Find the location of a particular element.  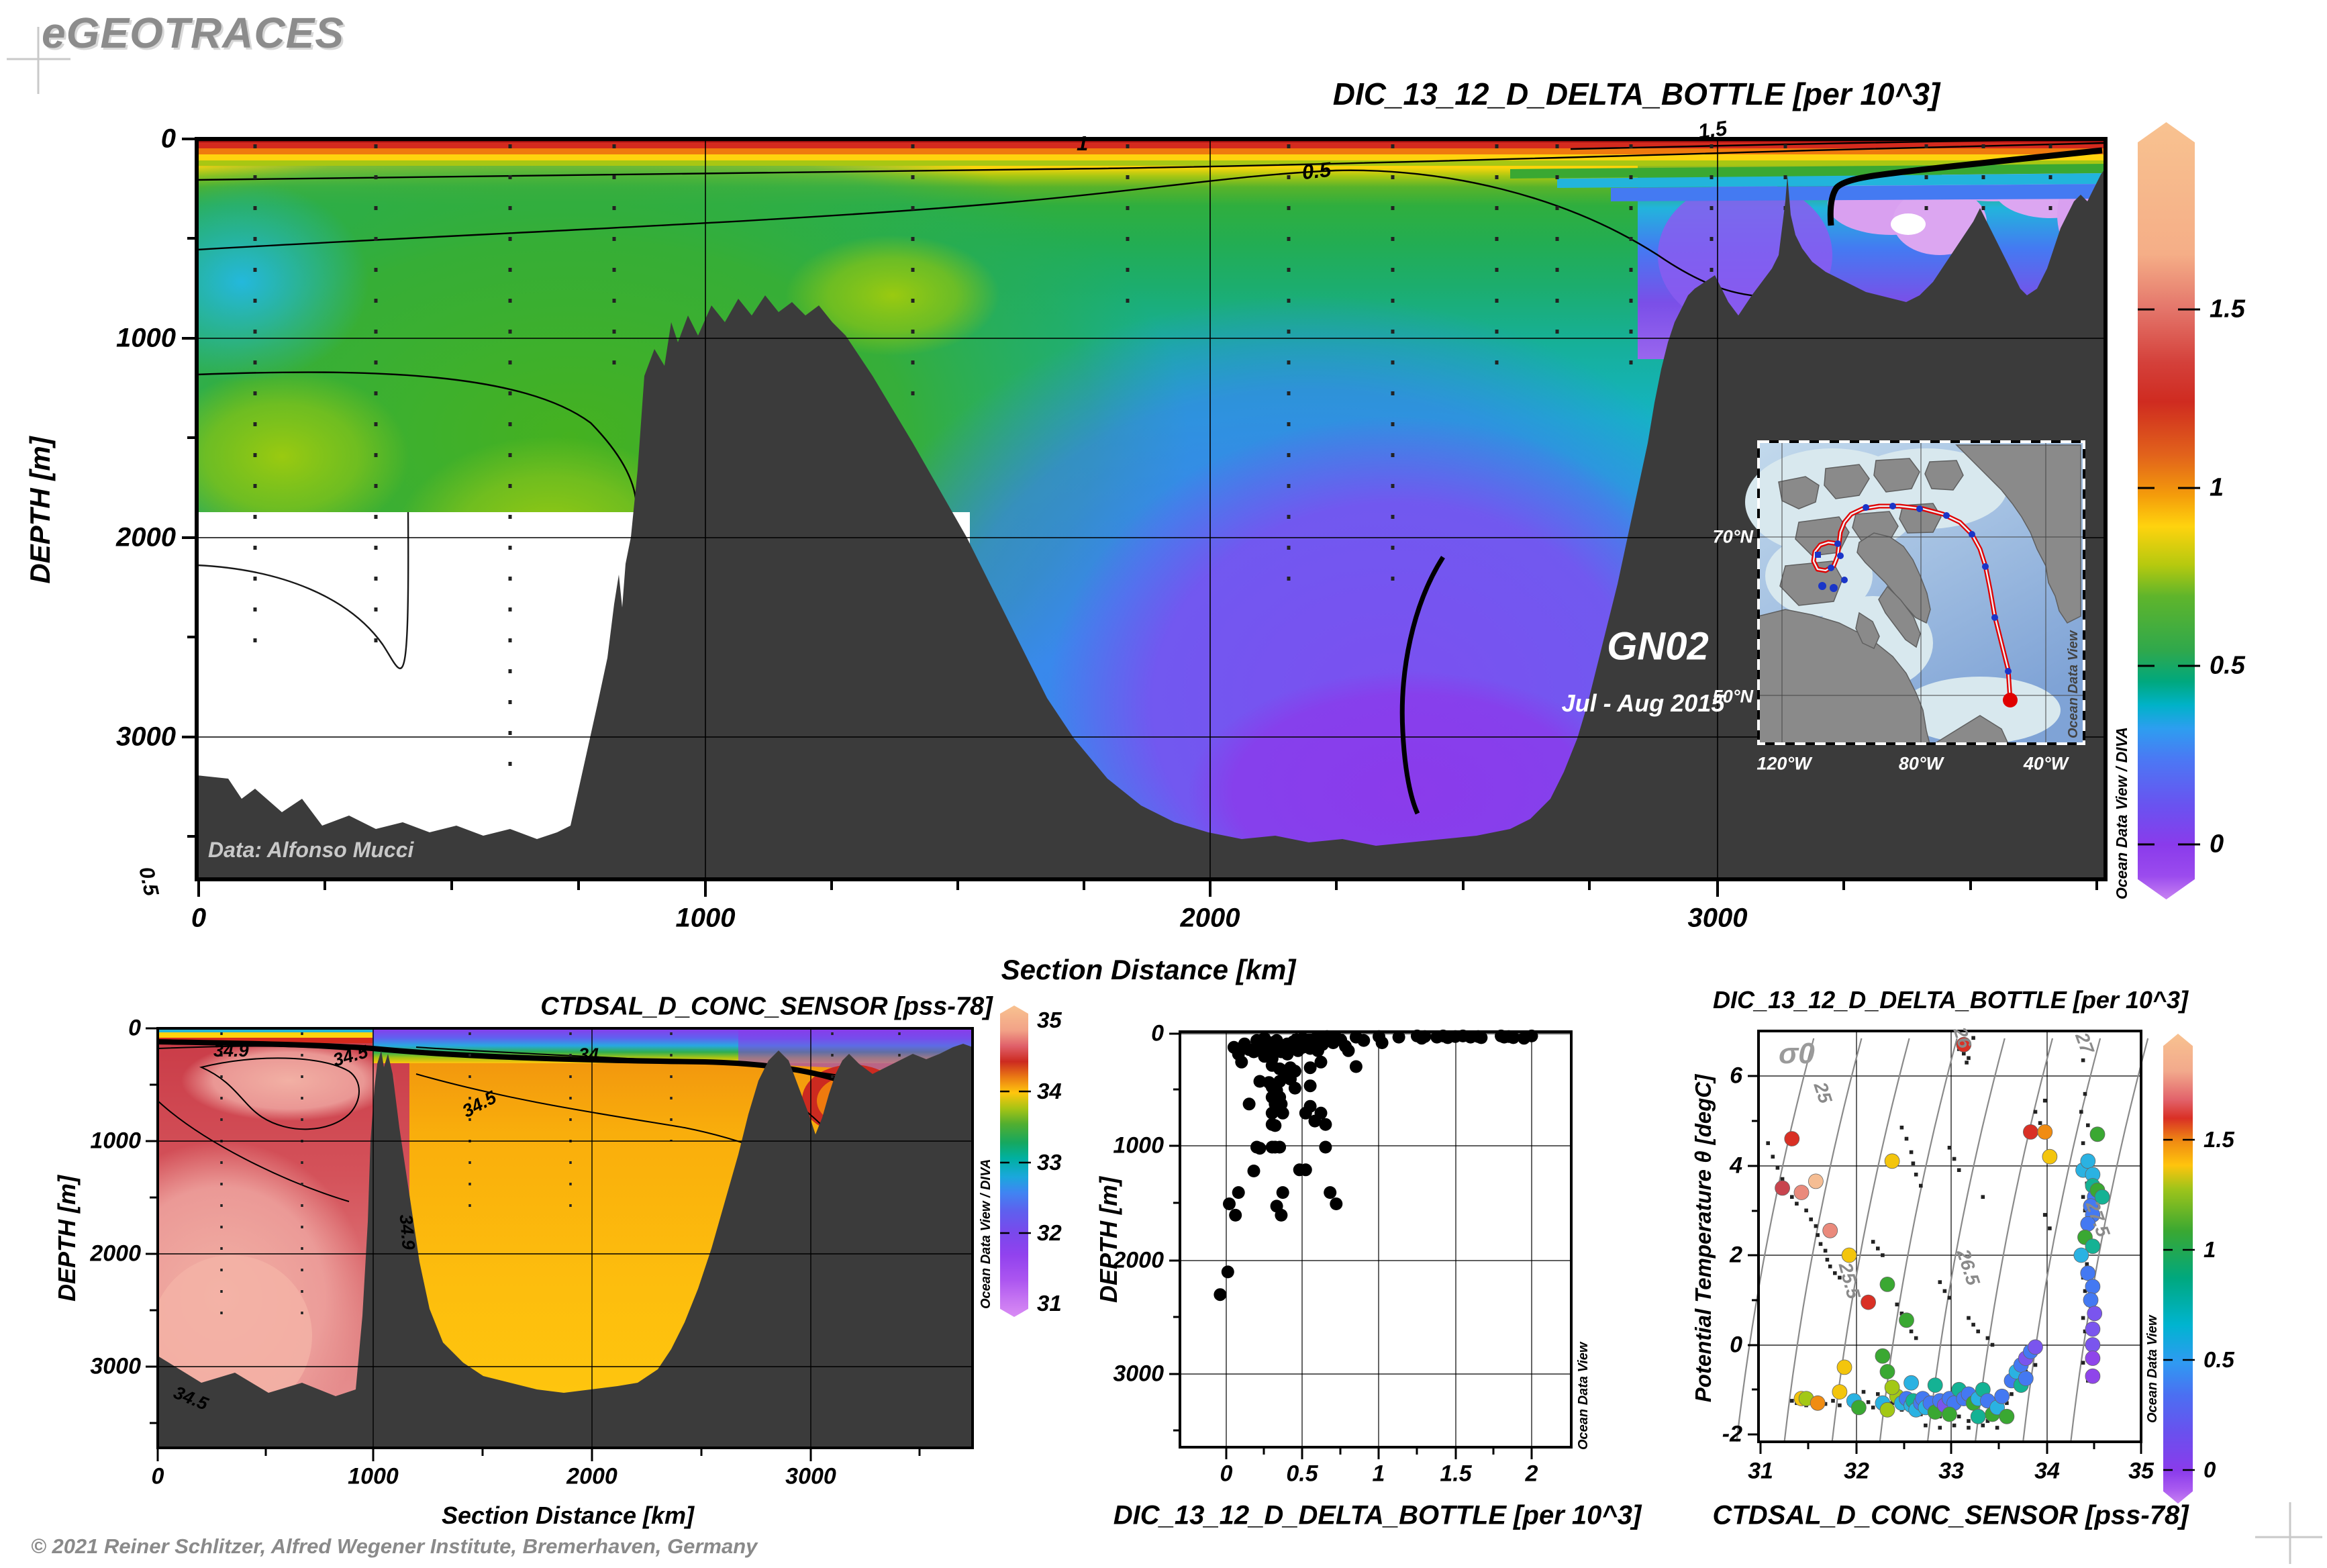

map-land is located at coordinates (1919, 594).